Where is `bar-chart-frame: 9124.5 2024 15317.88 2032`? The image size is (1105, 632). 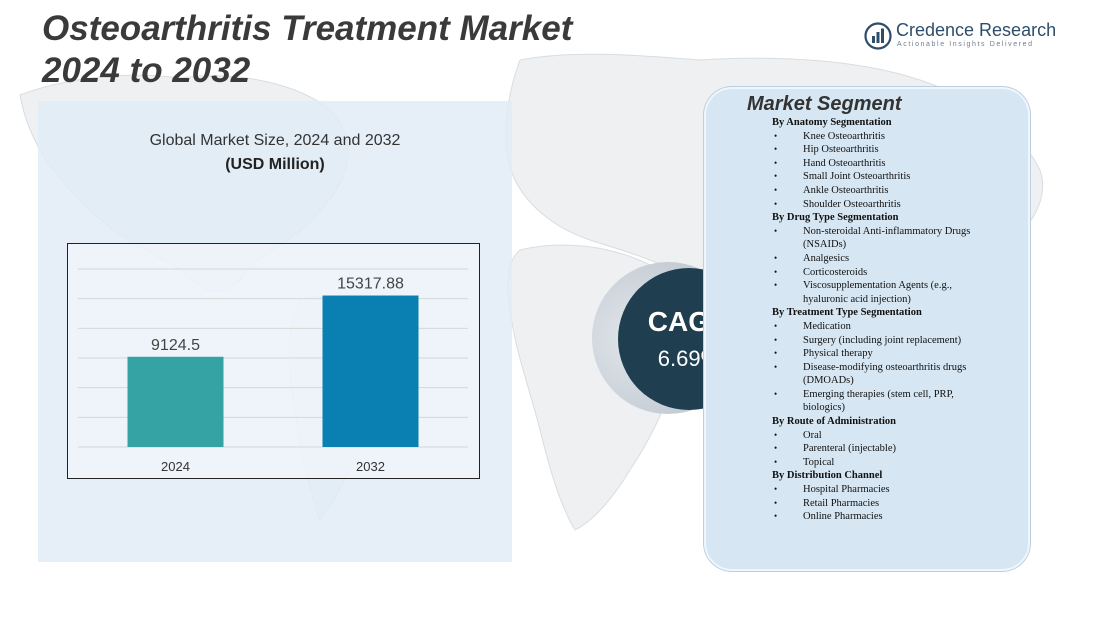 bar-chart-frame: 9124.5 2024 15317.88 2032 is located at coordinates (273, 361).